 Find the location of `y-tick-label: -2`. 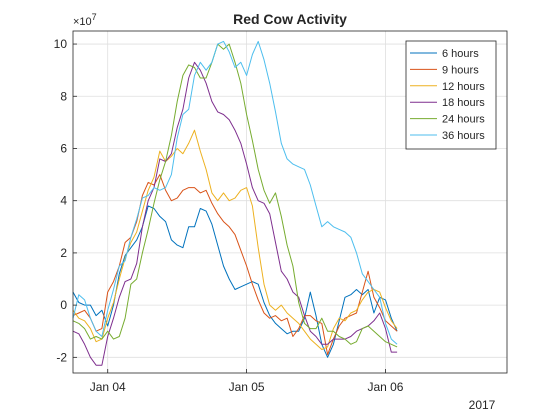

y-tick-label: -2 is located at coordinates (61, 357).